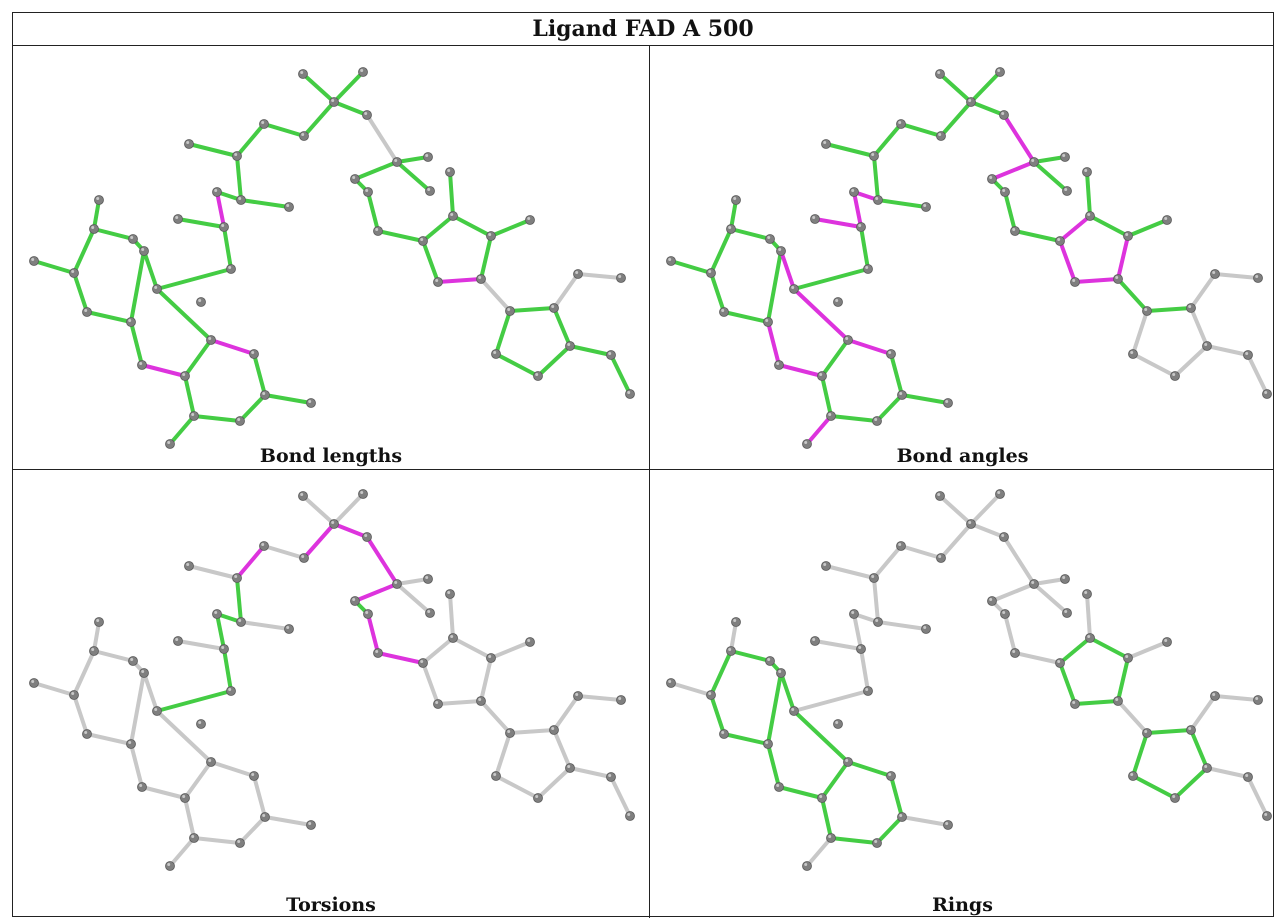 This screenshot has width=1276, height=919. Describe the element at coordinates (194, 416) in the screenshot. I see `atom-a18` at that location.